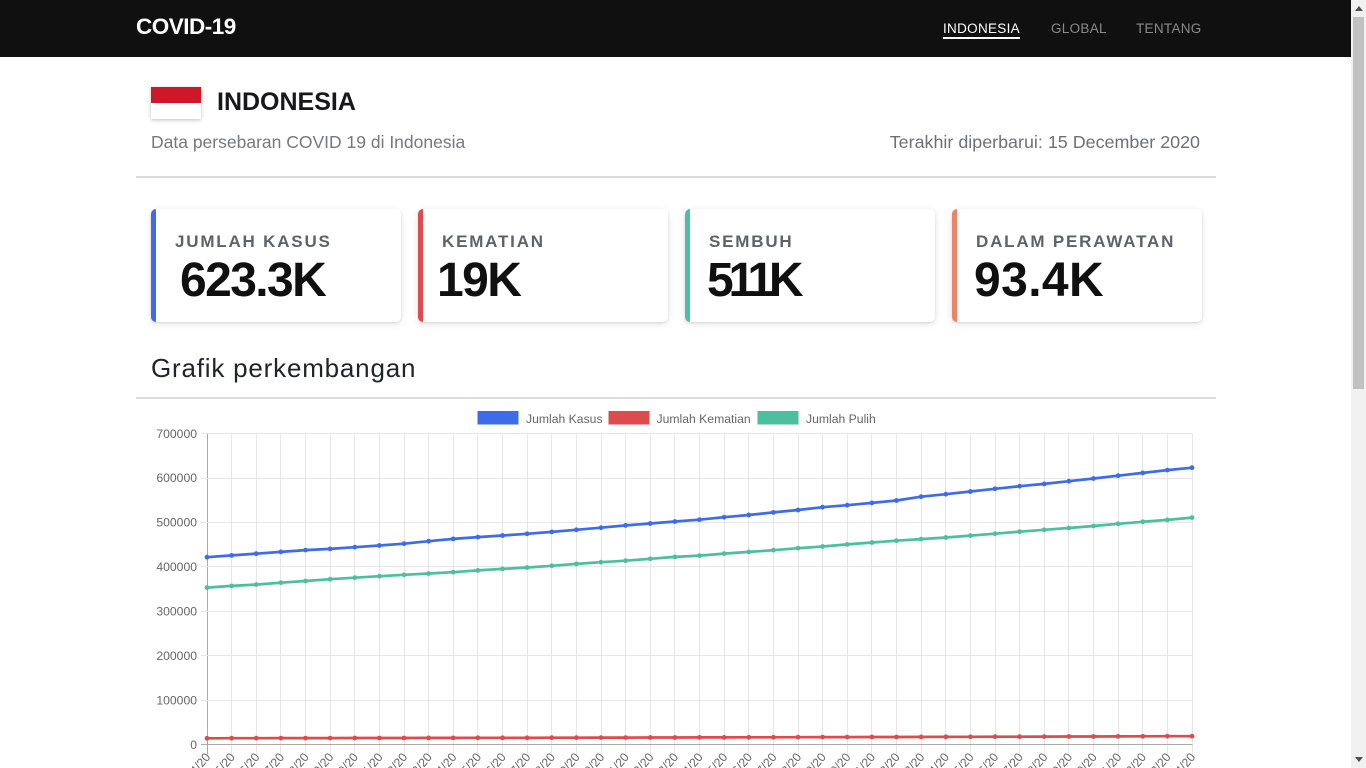  I want to click on svg-text: Jumlah Pulih, so click(841, 419).